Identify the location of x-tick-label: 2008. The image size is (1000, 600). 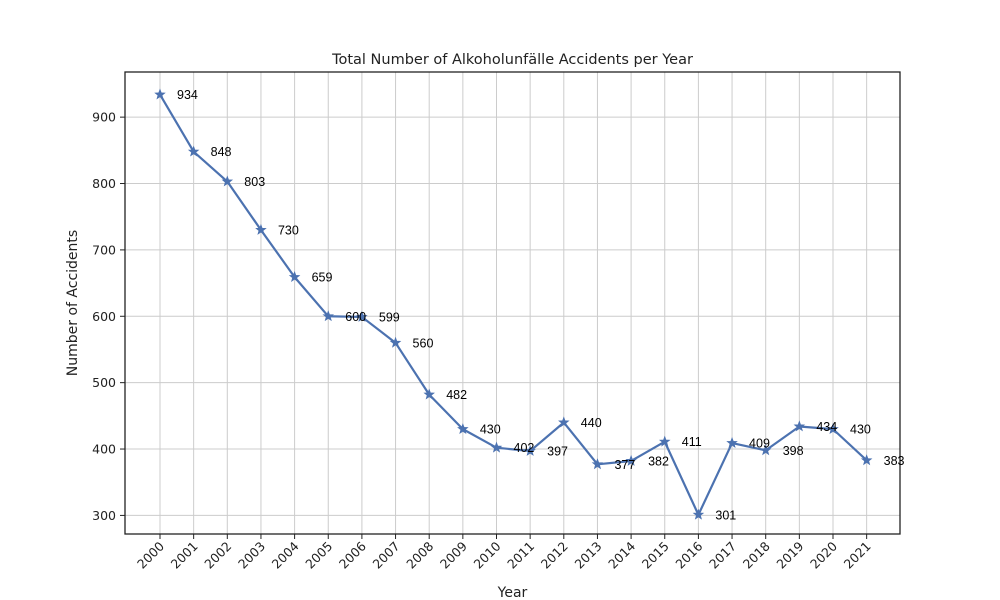
(419, 554).